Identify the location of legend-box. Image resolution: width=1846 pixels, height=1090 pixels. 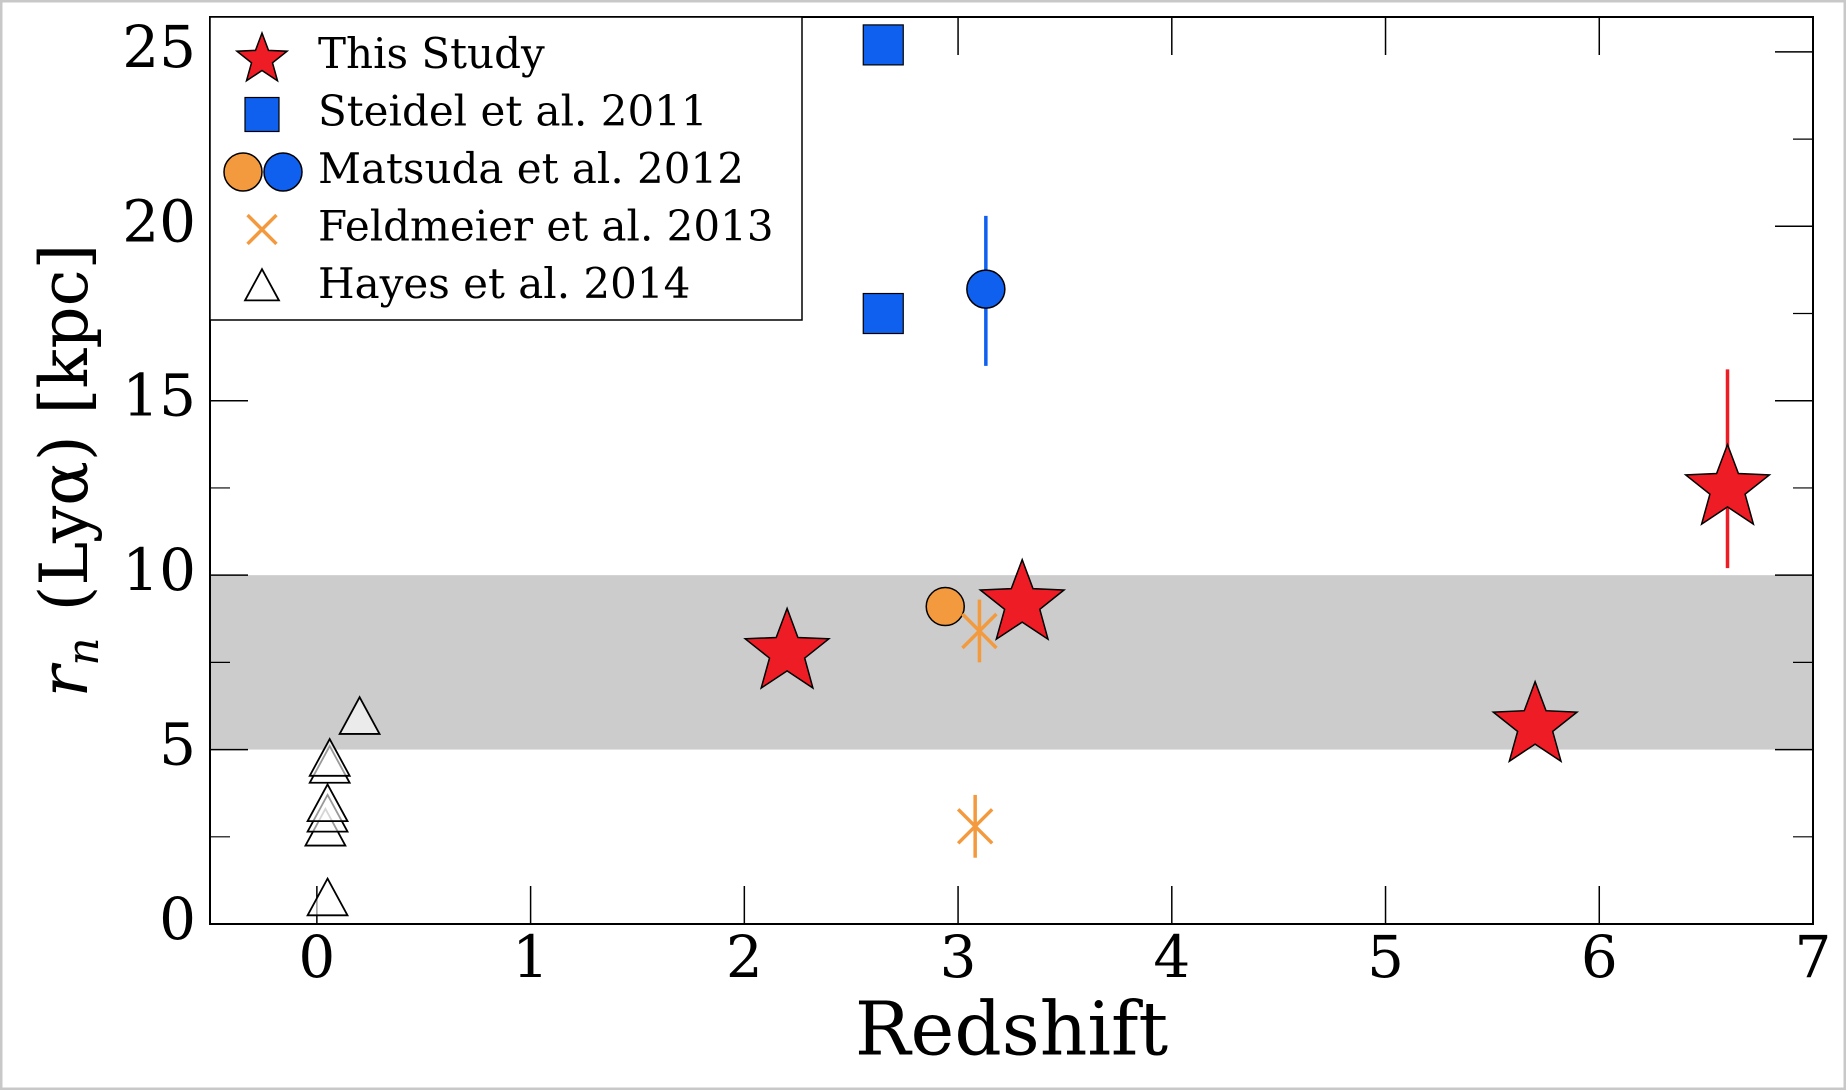
(506, 168).